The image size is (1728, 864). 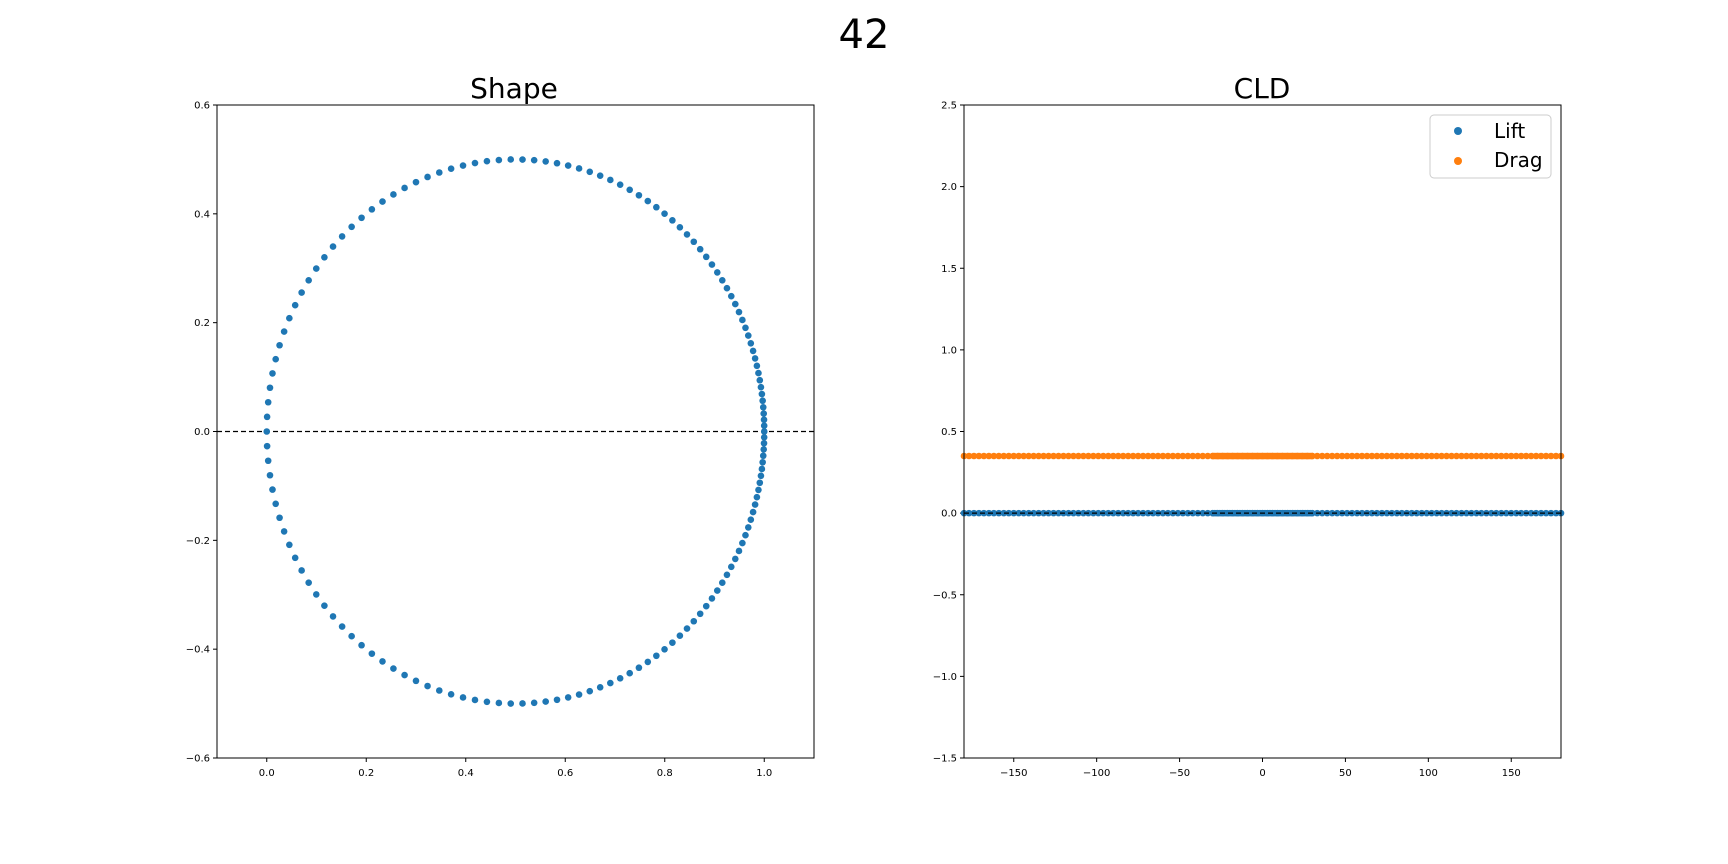 I want to click on shape-y-tick-label: −0.4, so click(x=198, y=650).